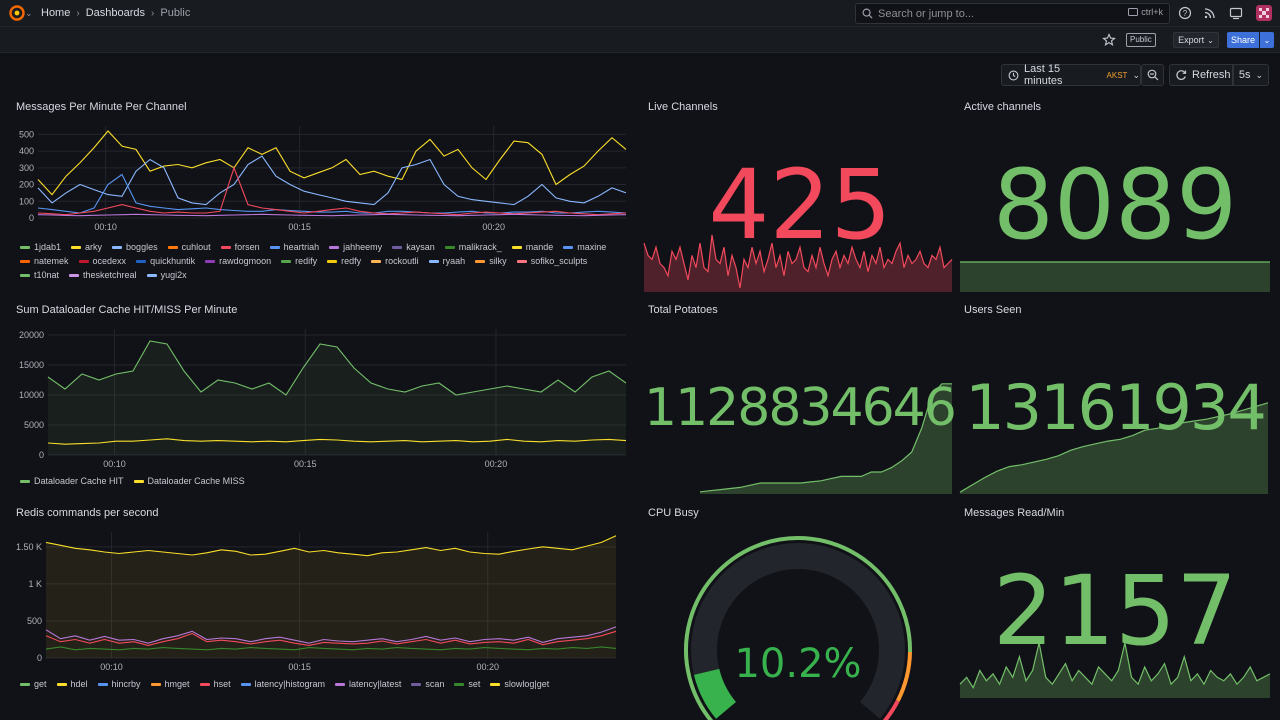 This screenshot has width=1280, height=720. What do you see at coordinates (103, 275) in the screenshot?
I see `legend-item: thesketchreal` at bounding box center [103, 275].